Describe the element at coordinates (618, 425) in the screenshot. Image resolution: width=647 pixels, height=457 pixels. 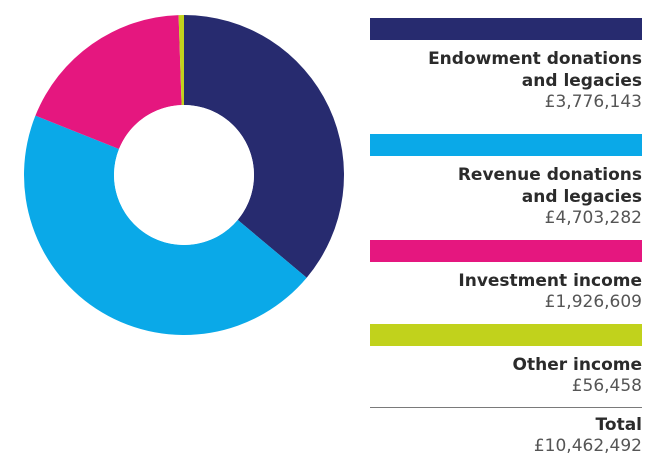
I see `total-label: Total` at that location.